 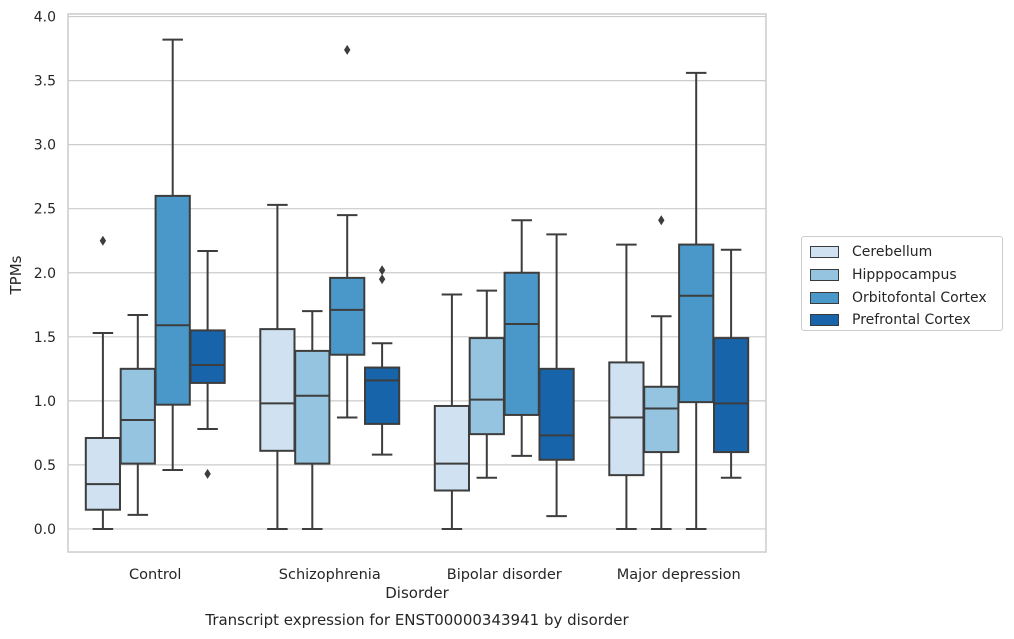 I want to click on legend-item: Cerebellum, so click(x=906, y=252).